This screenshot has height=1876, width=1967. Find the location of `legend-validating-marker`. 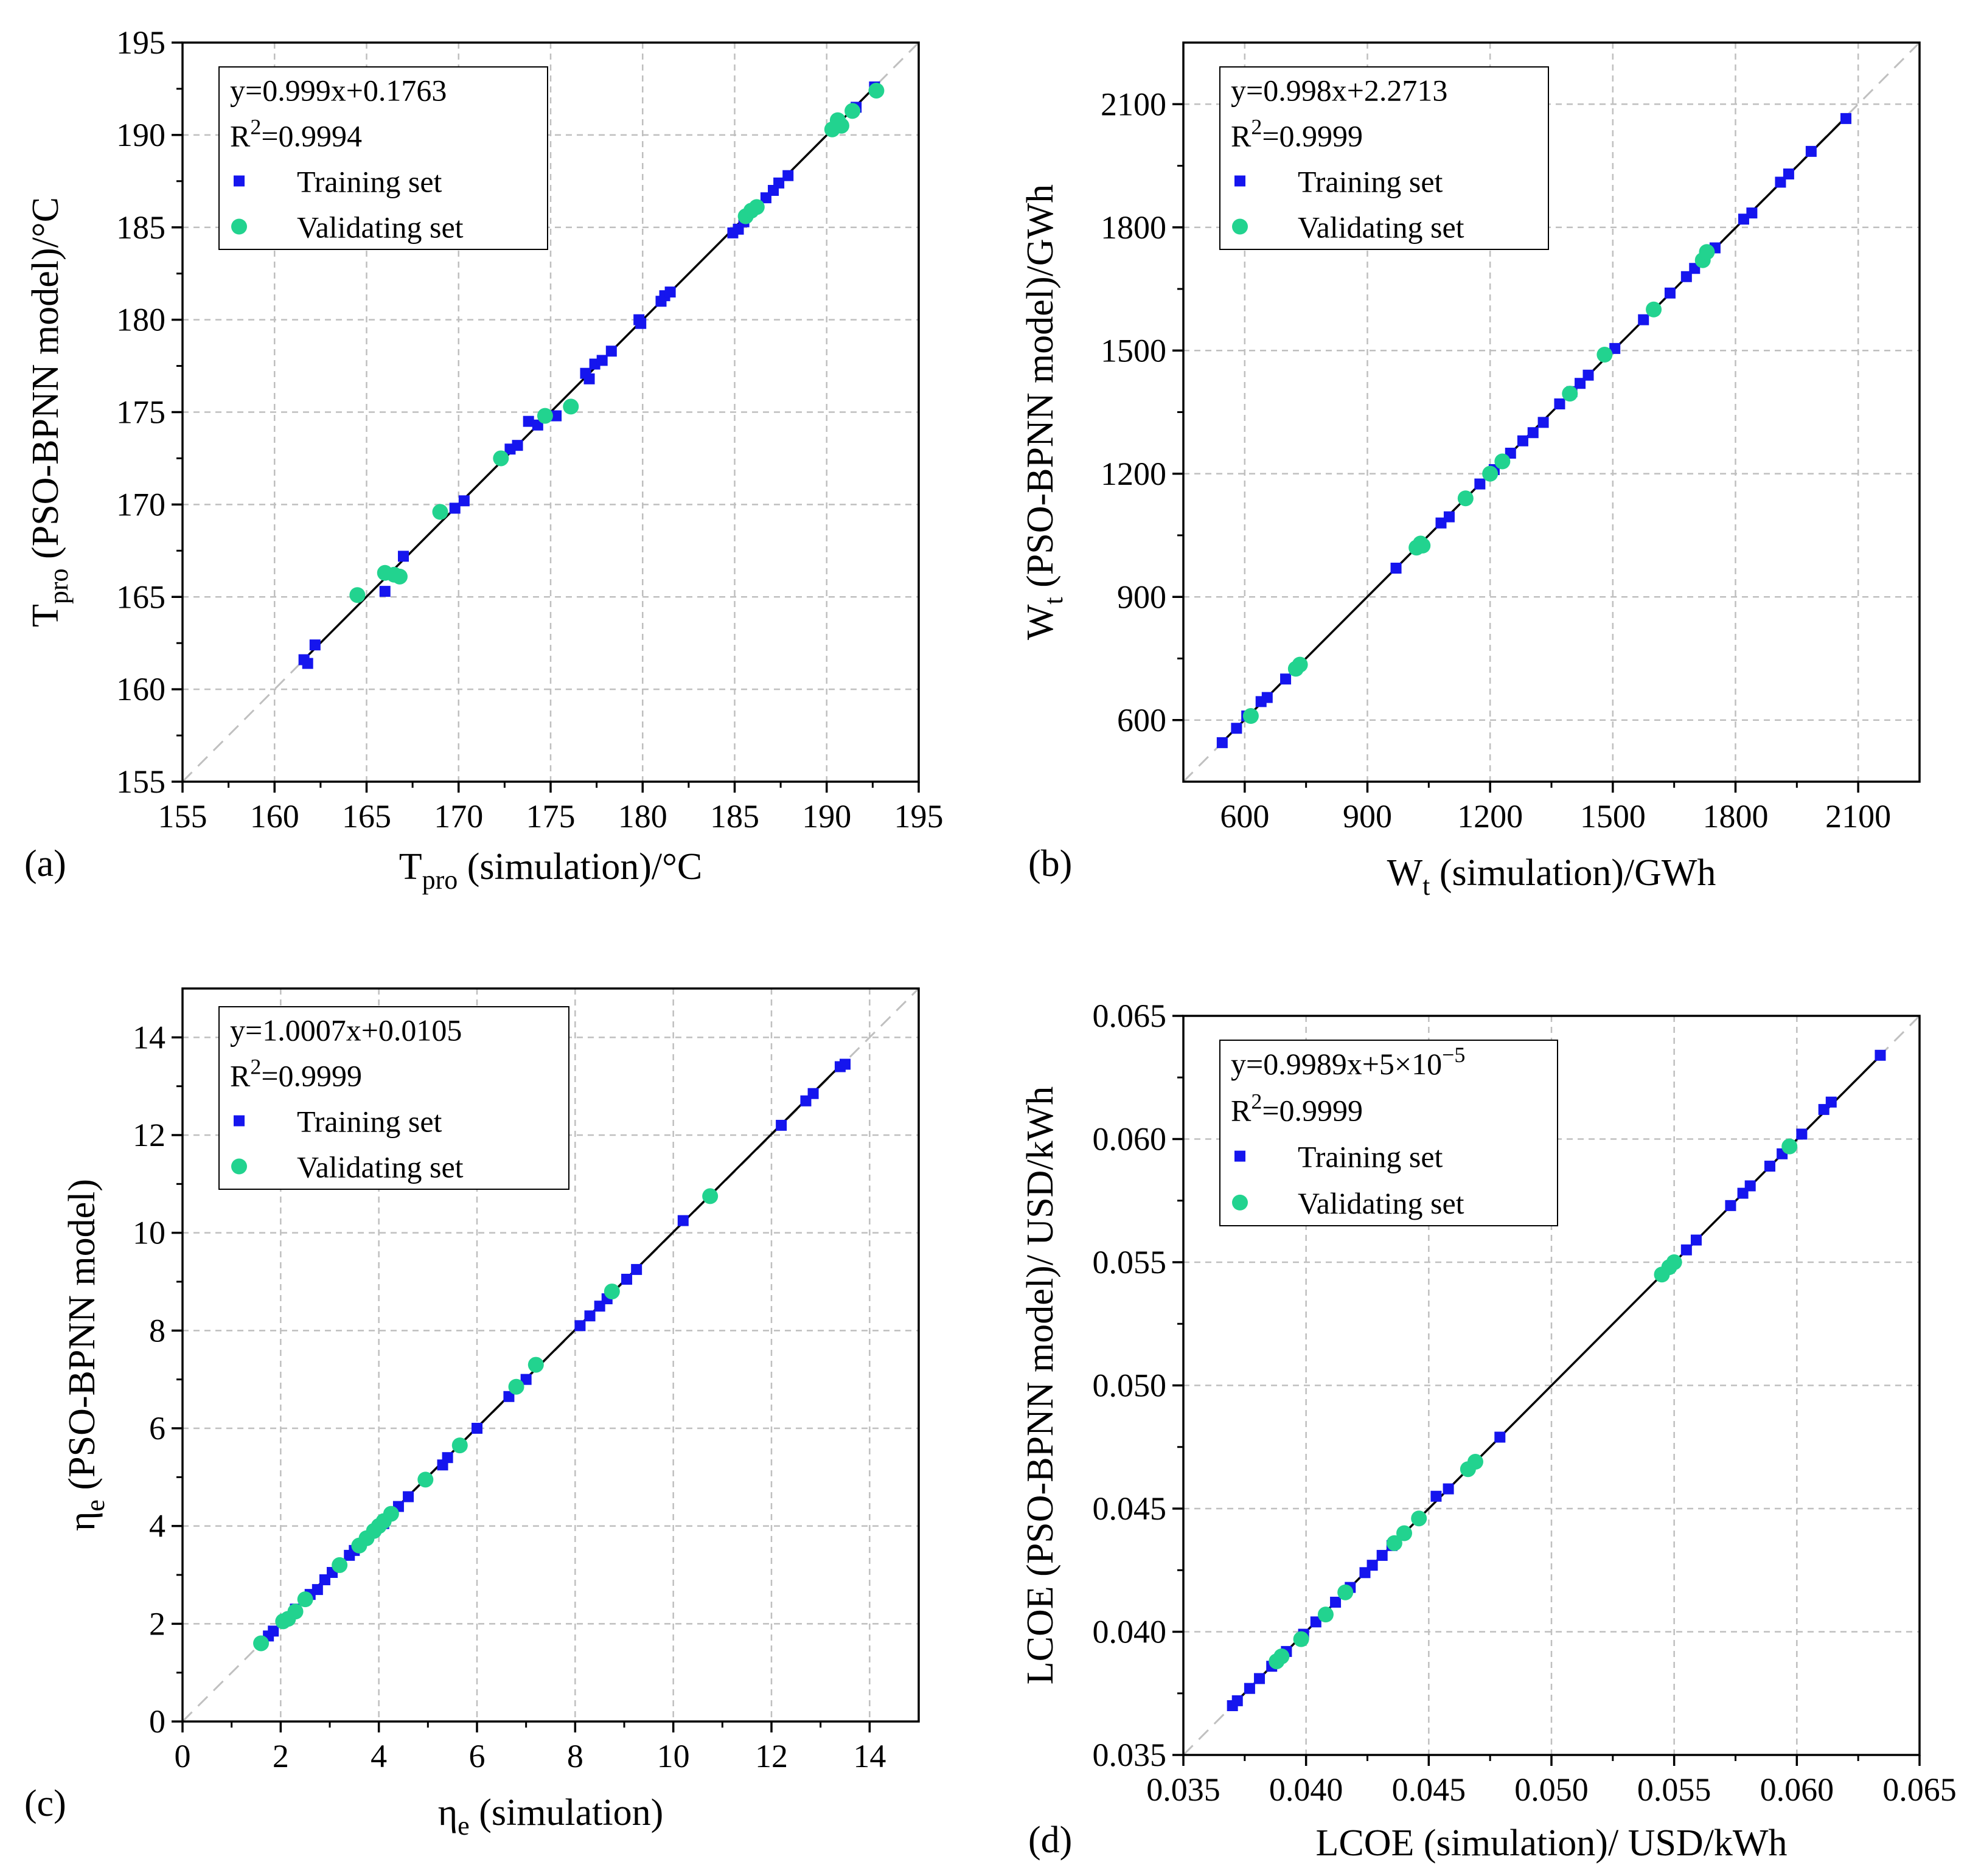

legend-validating-marker is located at coordinates (1240, 1202).